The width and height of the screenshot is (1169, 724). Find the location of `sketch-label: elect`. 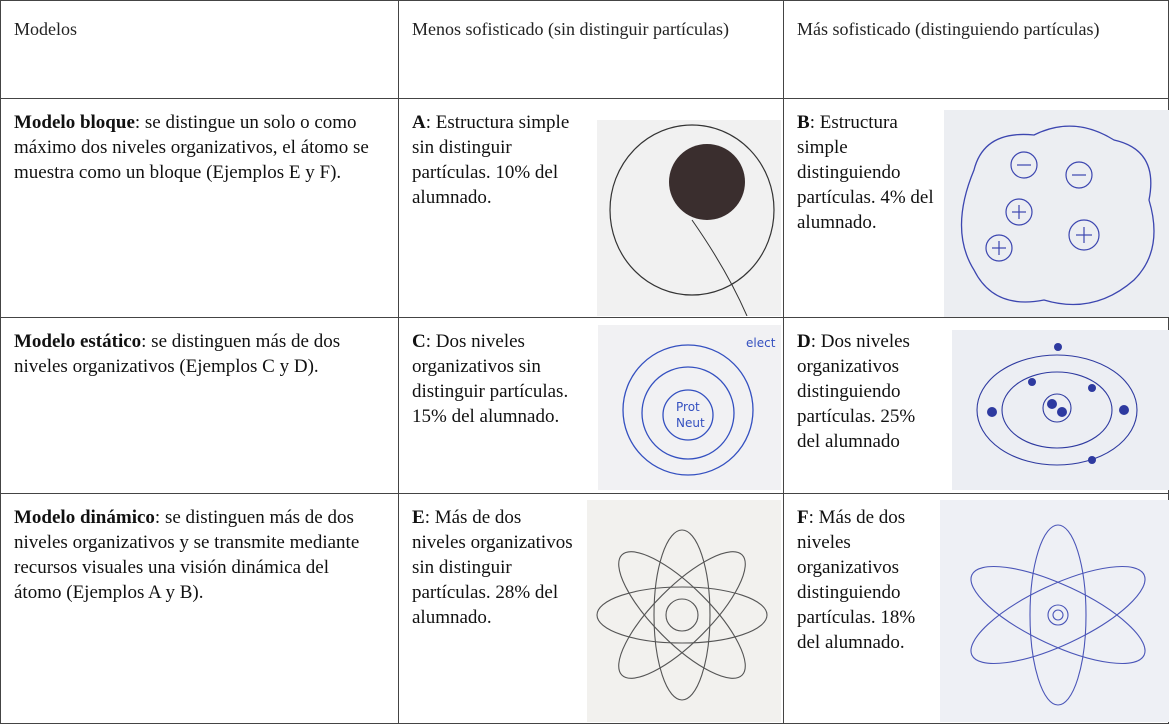

sketch-label: elect is located at coordinates (761, 343).